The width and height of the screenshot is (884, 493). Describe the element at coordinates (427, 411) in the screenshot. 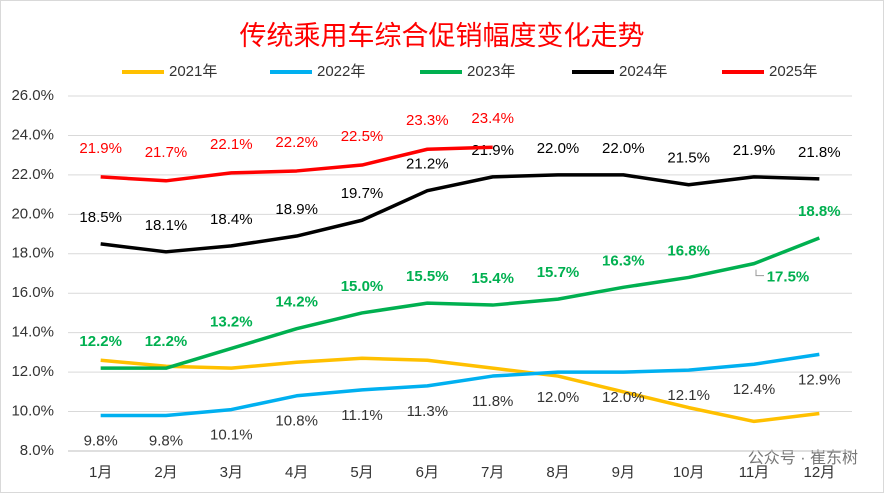

I see `data-label: 11.3%` at that location.